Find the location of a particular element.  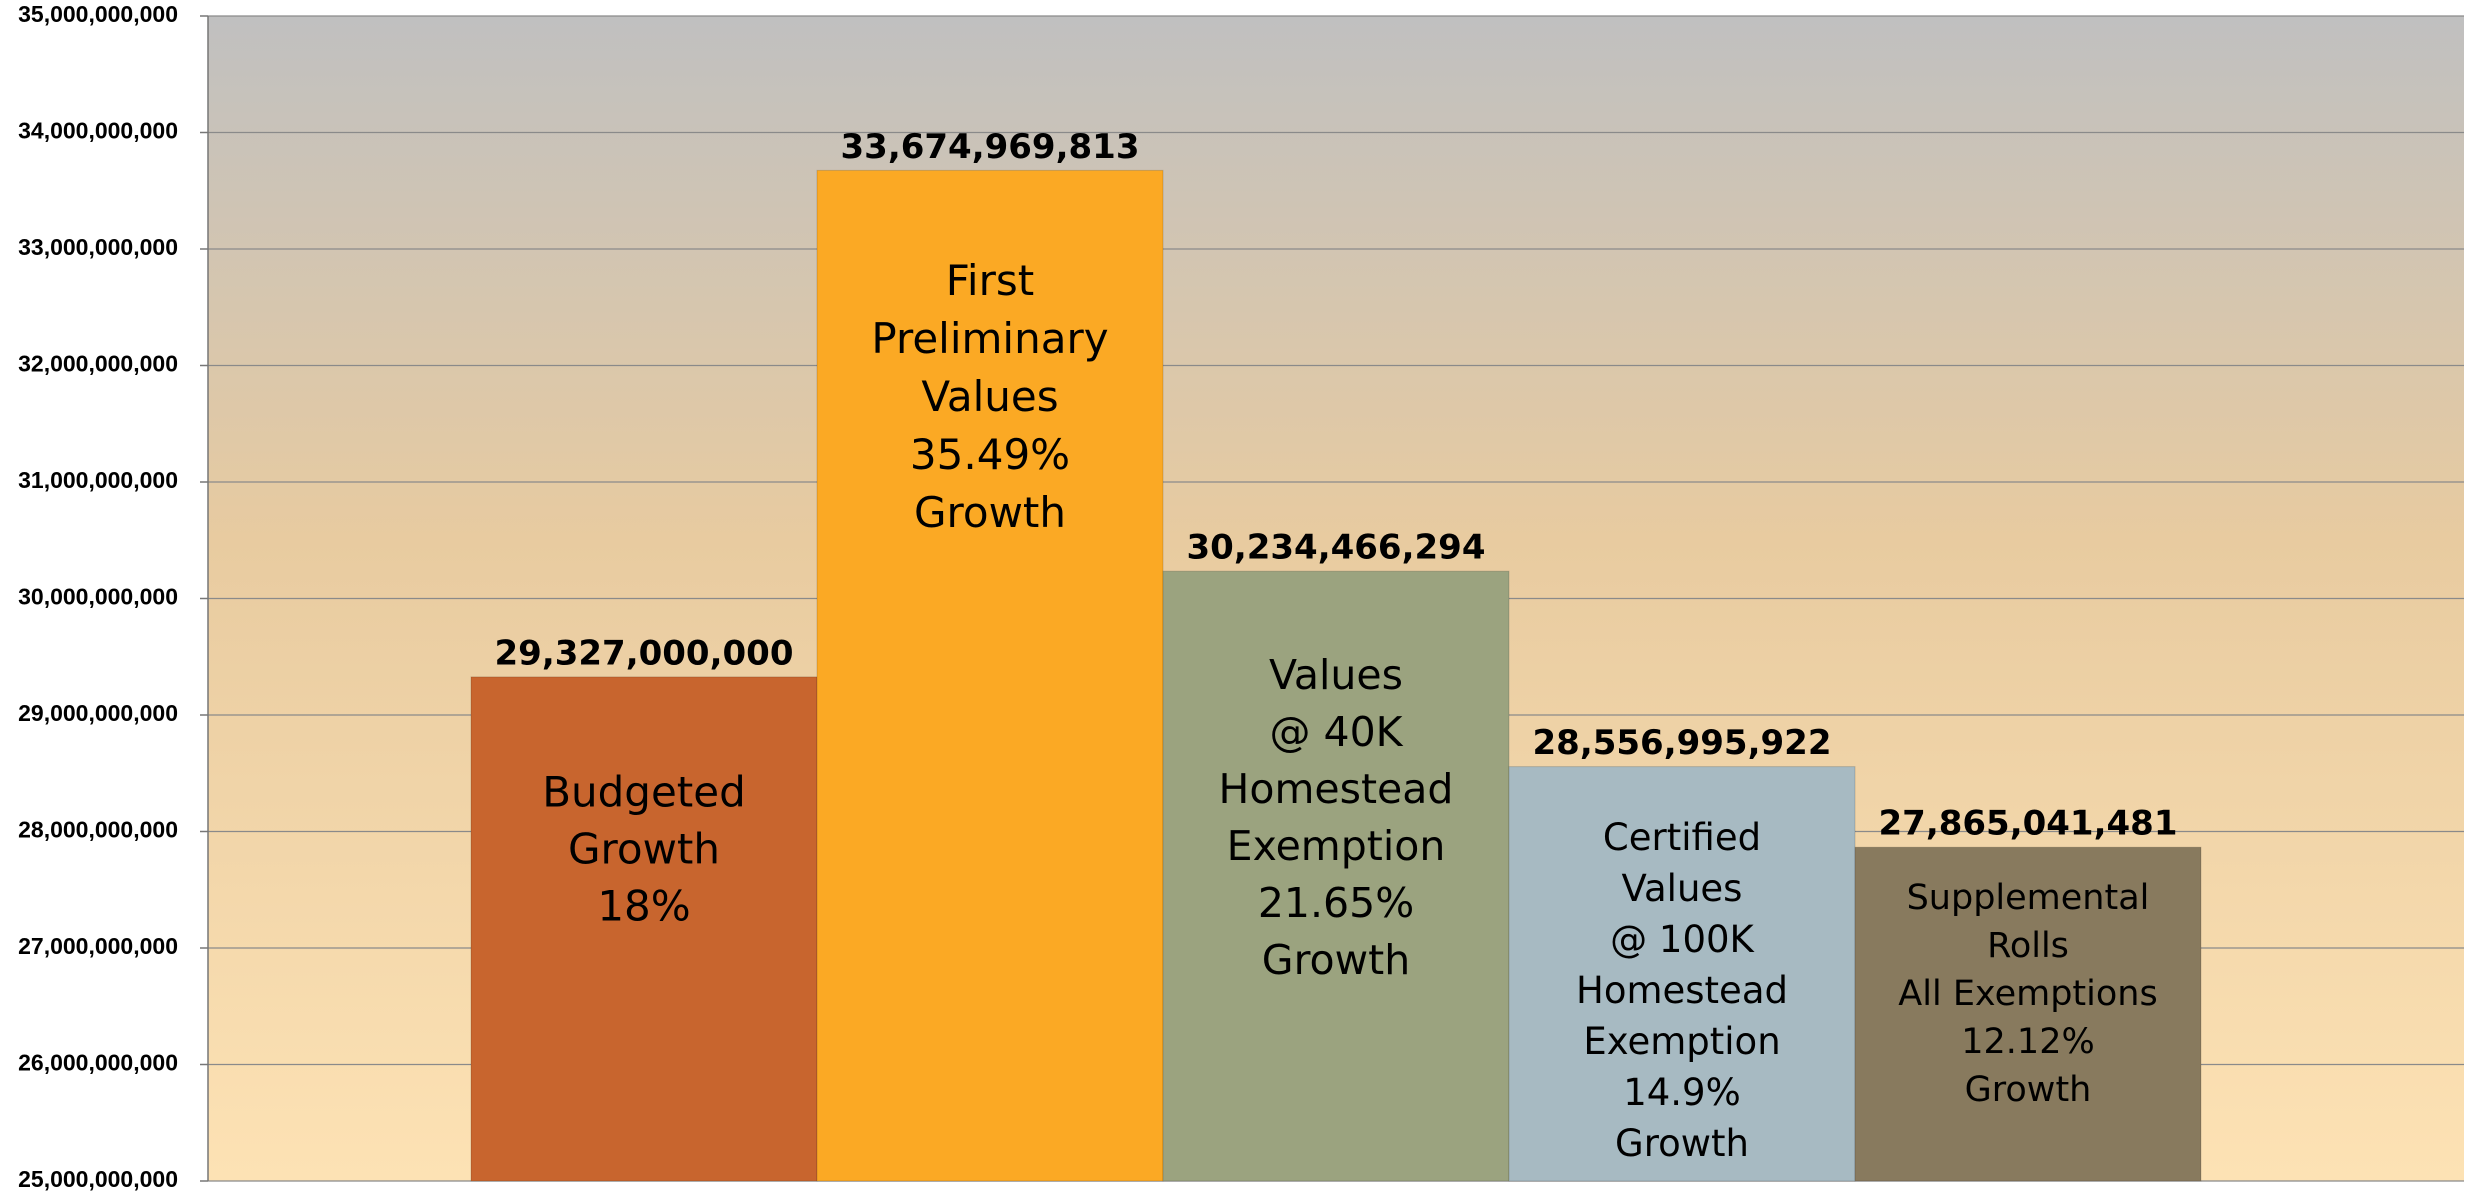

value-label: 29,327,000,000 is located at coordinates (644, 653).